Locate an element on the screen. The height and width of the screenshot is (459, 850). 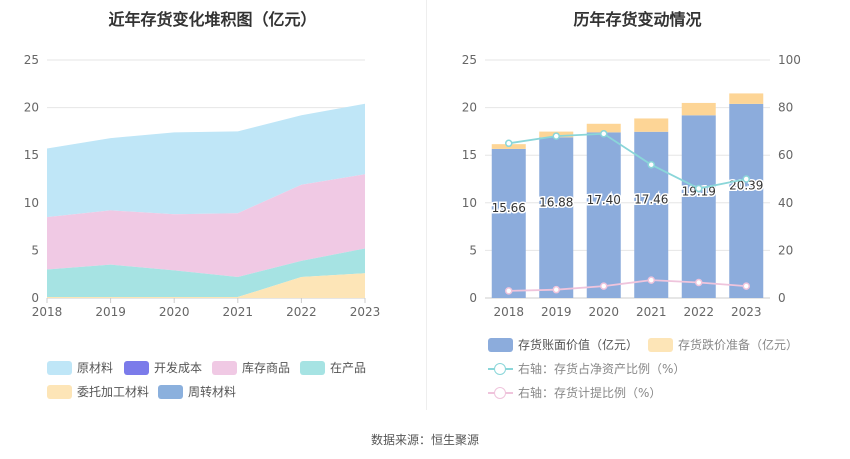
legend-item-provision-ratio: 右轴：存货计提比例（%） is located at coordinates (574, 392).